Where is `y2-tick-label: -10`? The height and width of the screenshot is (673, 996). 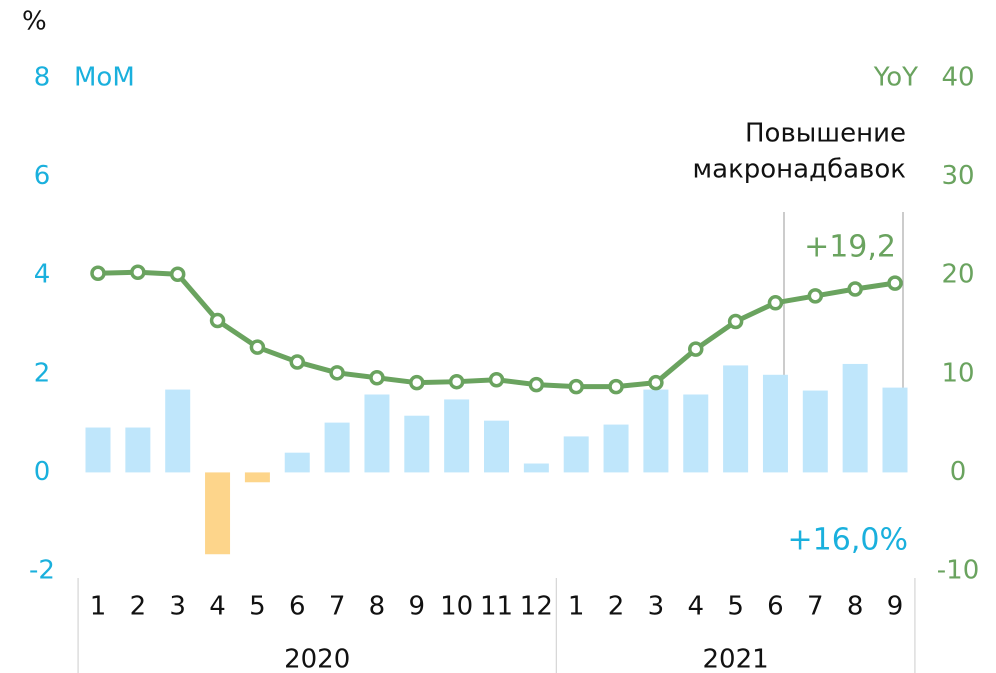 y2-tick-label: -10 is located at coordinates (958, 571).